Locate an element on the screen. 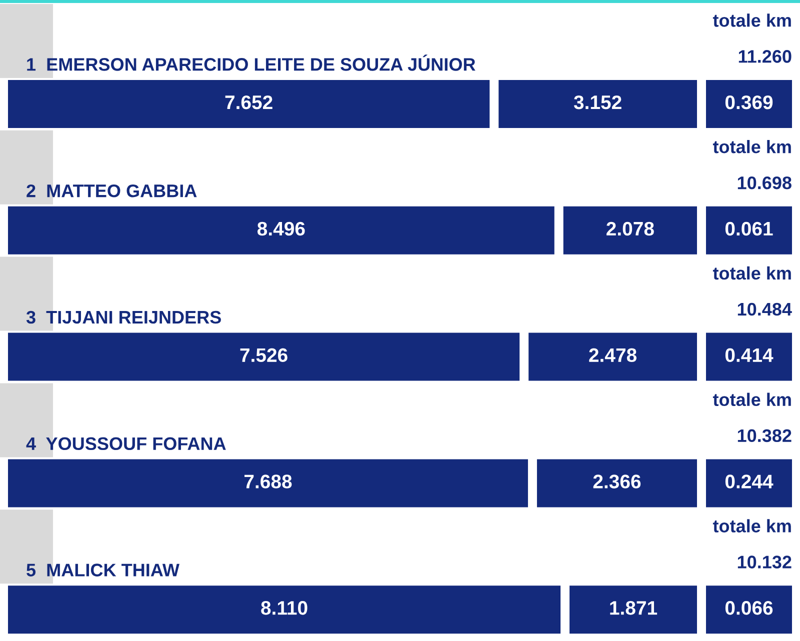 Image resolution: width=800 pixels, height=641 pixels. text: 10.382 is located at coordinates (765, 435).